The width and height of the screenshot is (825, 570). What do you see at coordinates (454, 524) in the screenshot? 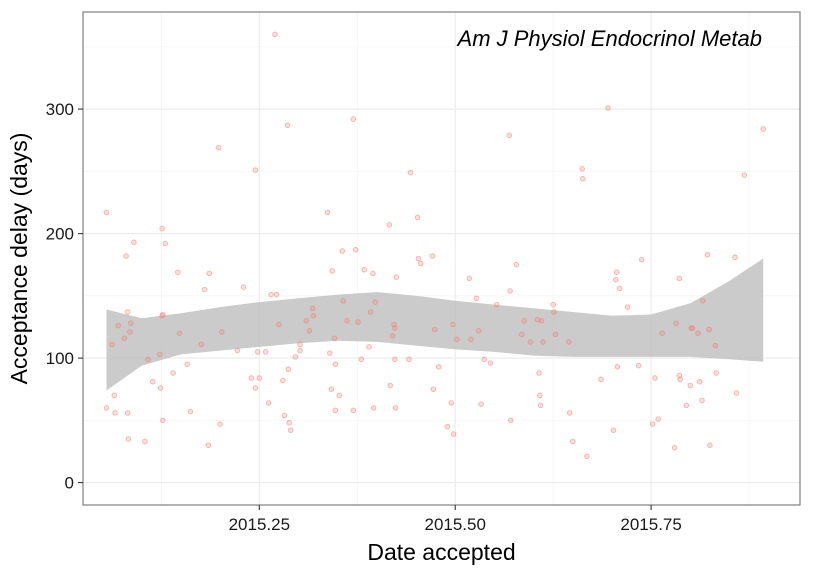
I see `x-tick-label: 2015.50` at bounding box center [454, 524].